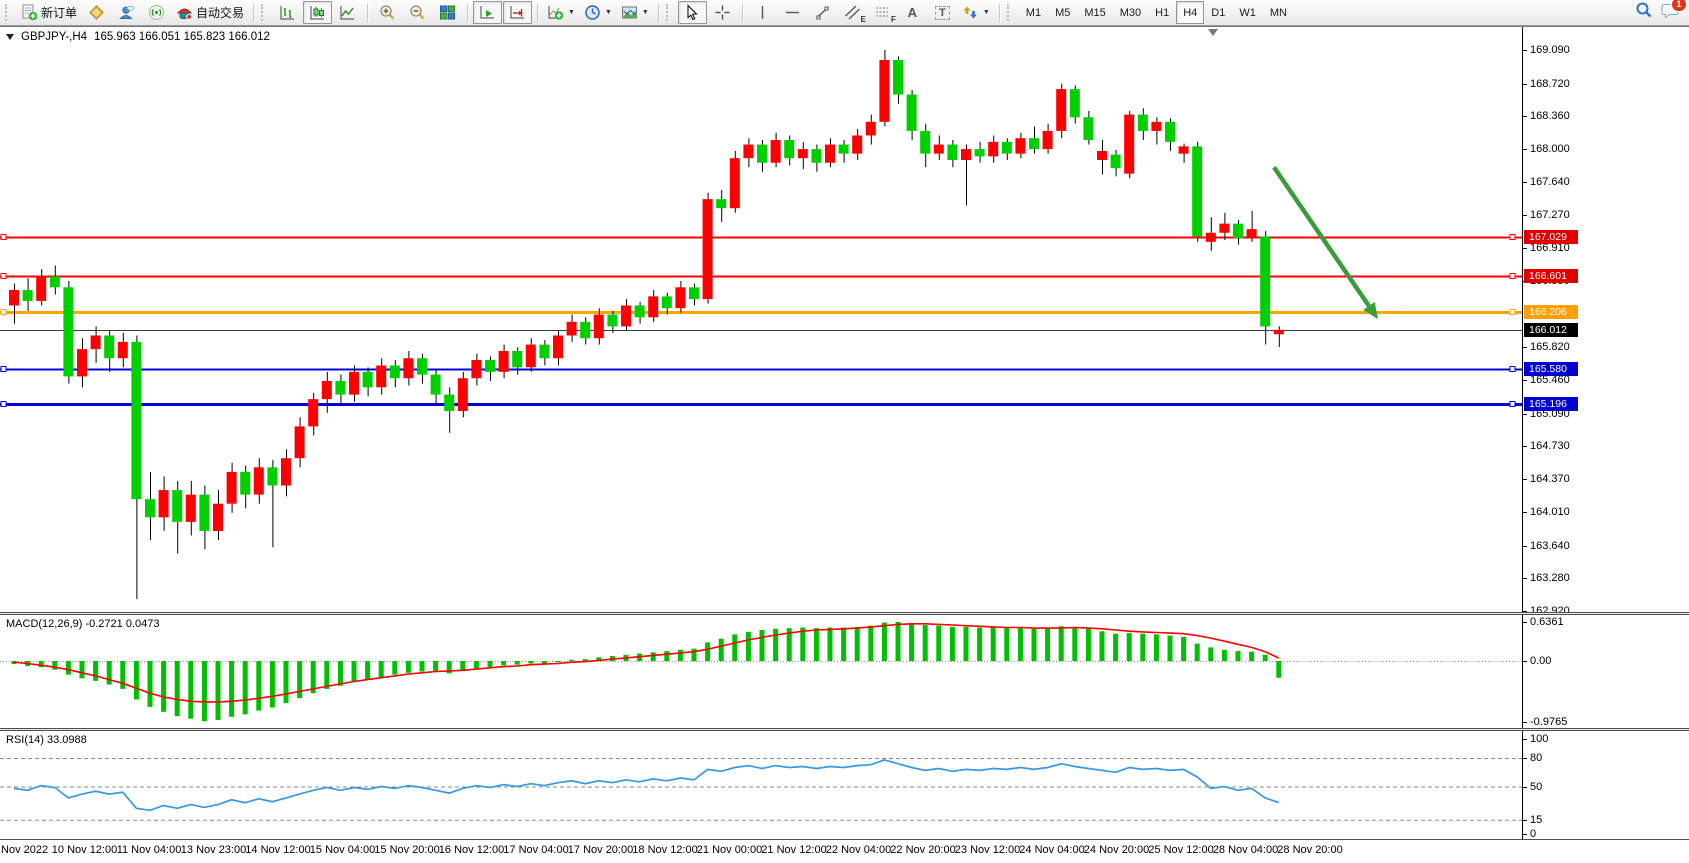 The image size is (1689, 863). Describe the element at coordinates (761, 671) in the screenshot. I see `macd-panel` at that location.